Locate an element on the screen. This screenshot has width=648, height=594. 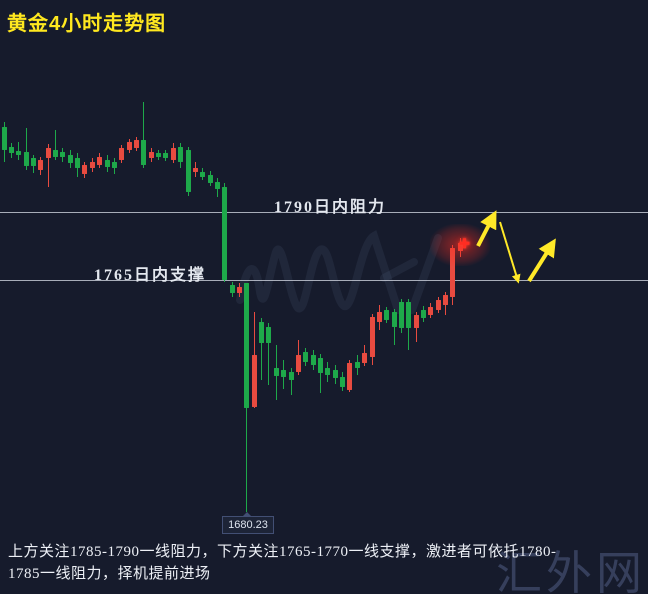
low-price-value: 1680.23 is located at coordinates (248, 525).